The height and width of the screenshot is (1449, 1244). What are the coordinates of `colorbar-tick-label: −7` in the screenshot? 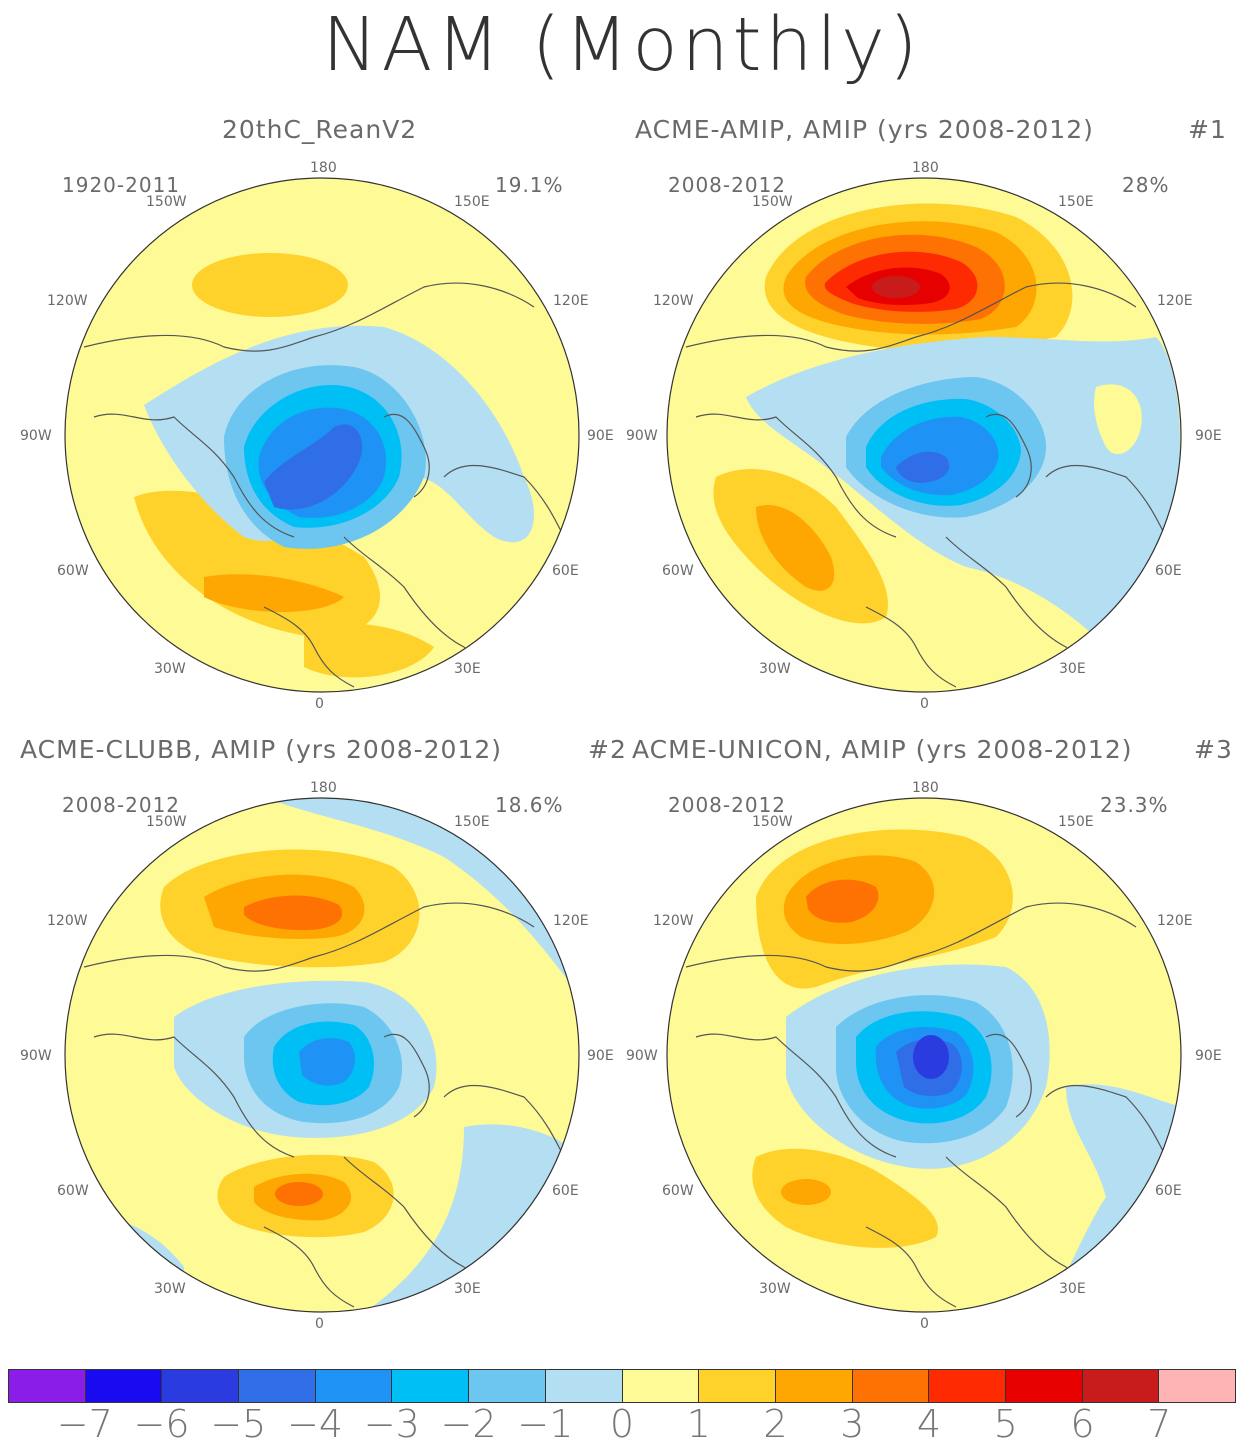 It's located at (84, 1424).